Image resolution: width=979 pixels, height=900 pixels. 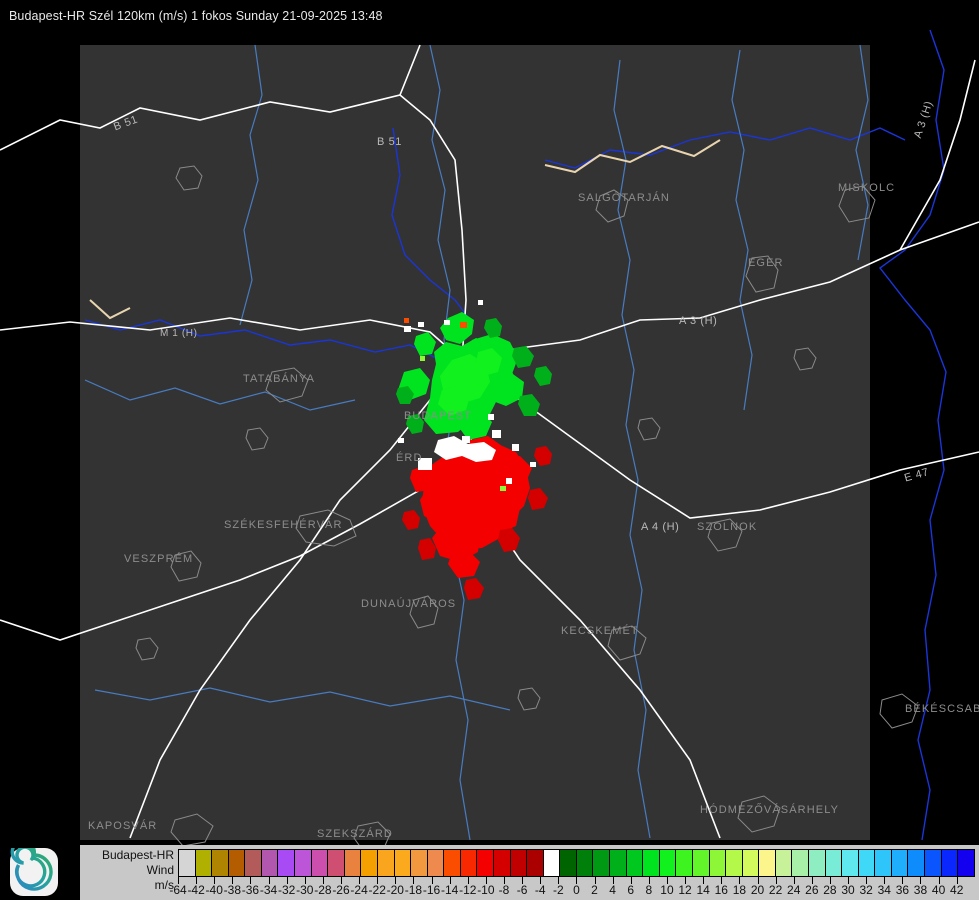 What do you see at coordinates (830, 890) in the screenshot?
I see `legend-tick-label: 28` at bounding box center [830, 890].